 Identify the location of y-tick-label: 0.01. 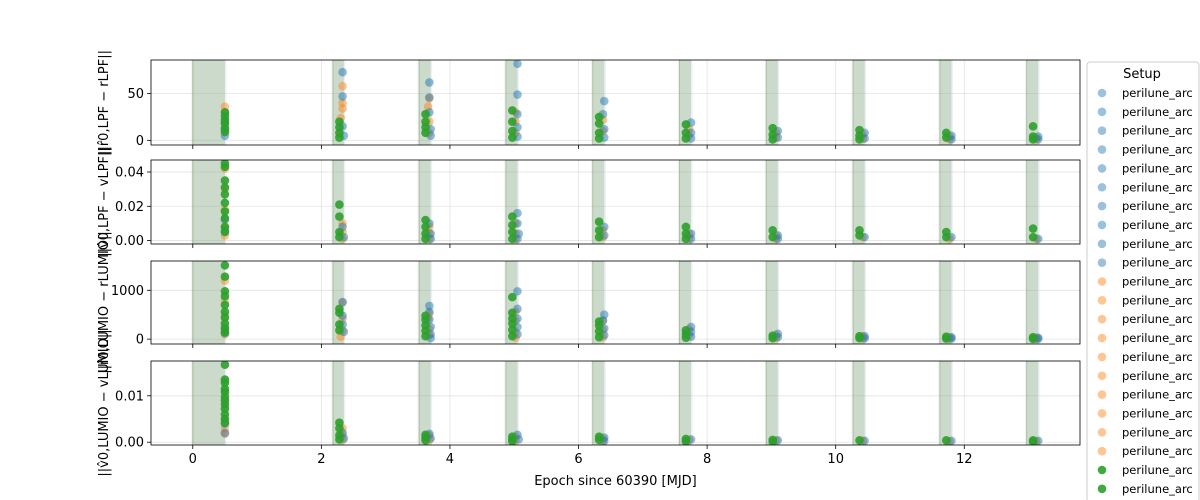
(129, 396).